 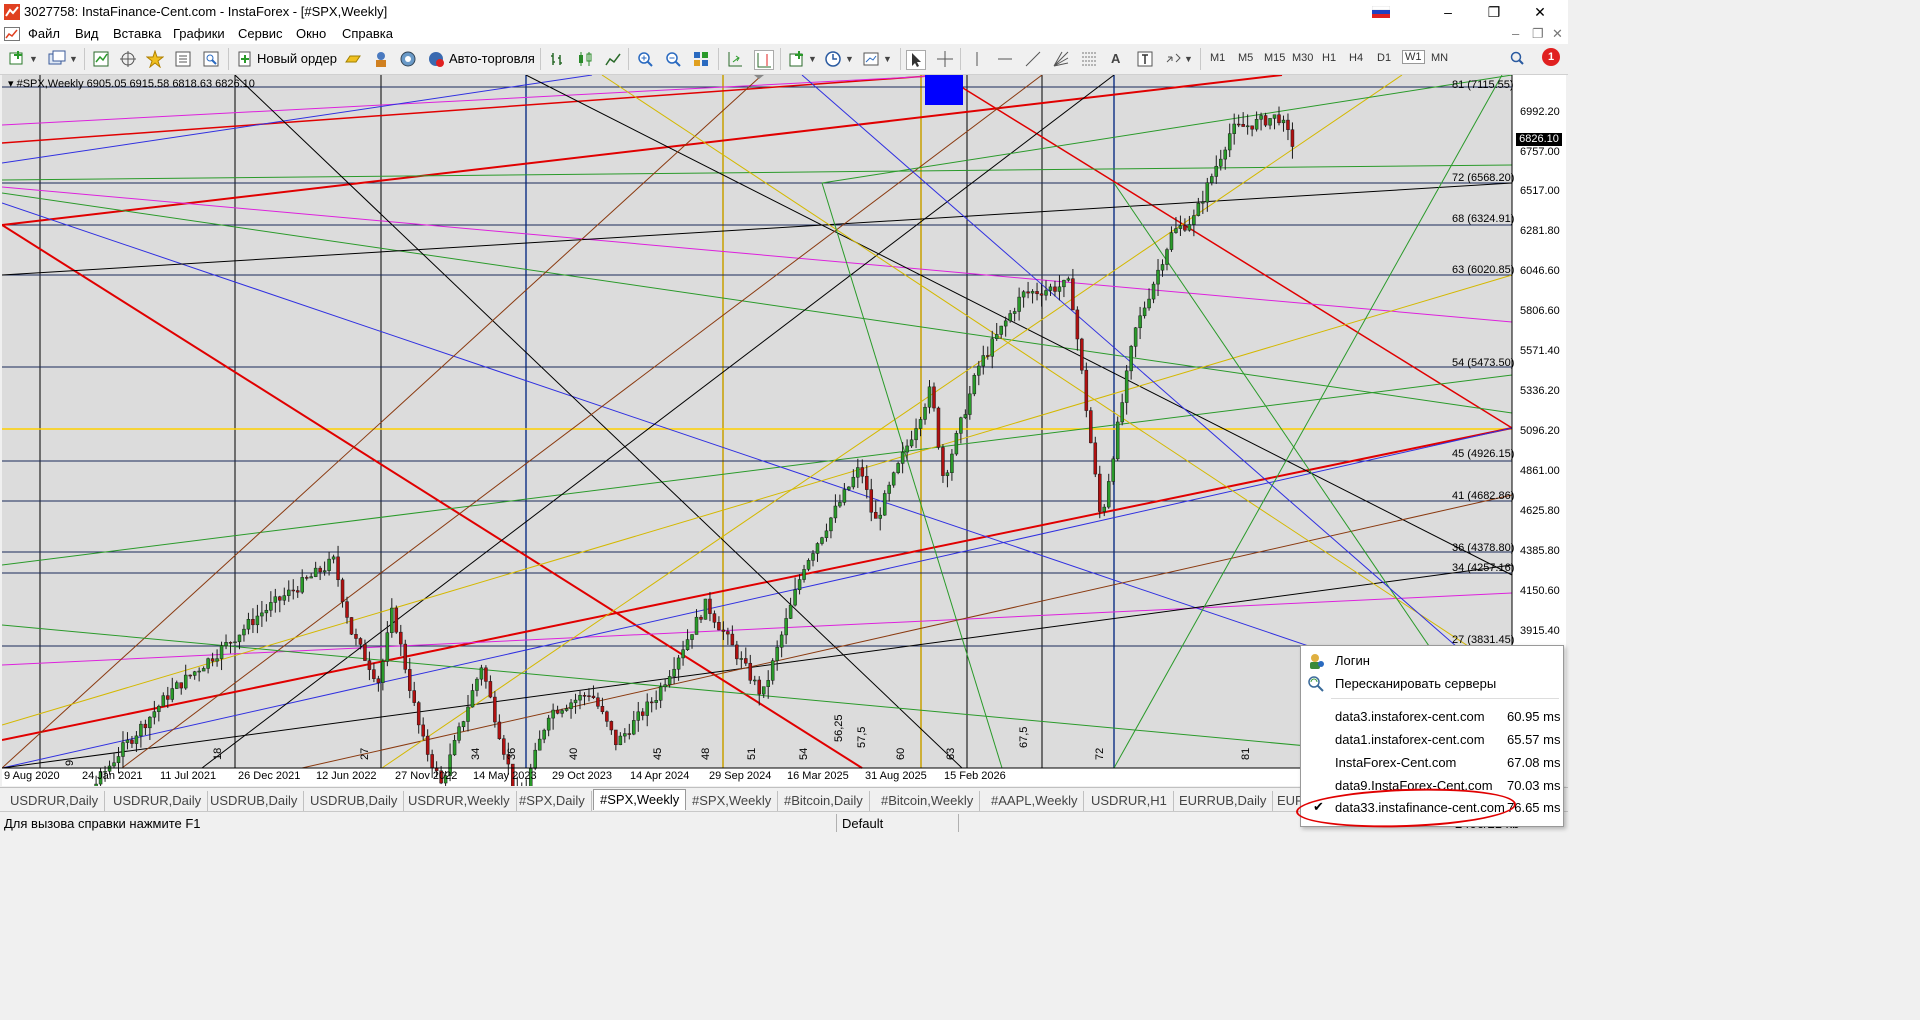 What do you see at coordinates (928, 801) in the screenshot?
I see `chart-tab: #Bitcoin,Weekly` at bounding box center [928, 801].